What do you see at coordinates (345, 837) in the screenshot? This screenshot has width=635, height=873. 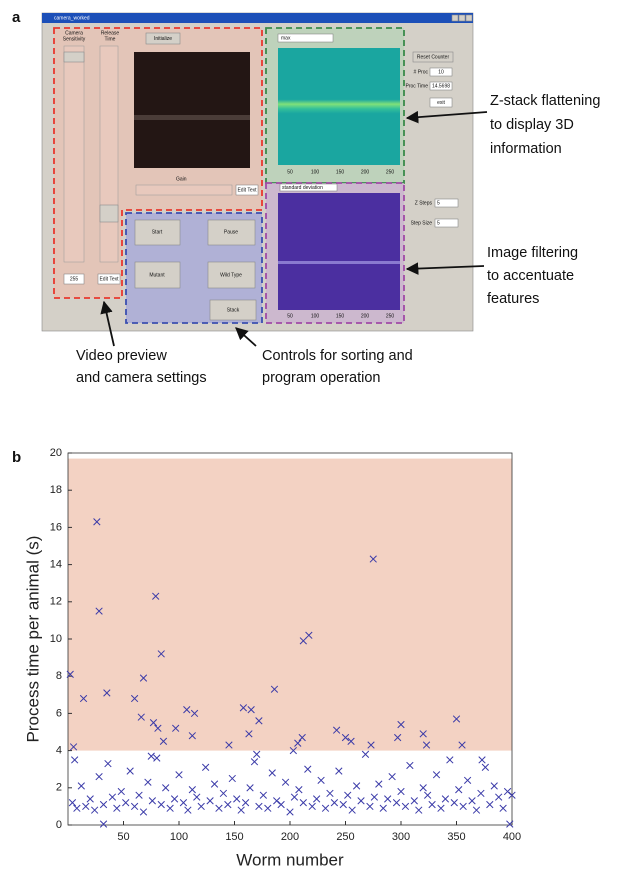 I see `x-tick-label: 250` at bounding box center [345, 837].